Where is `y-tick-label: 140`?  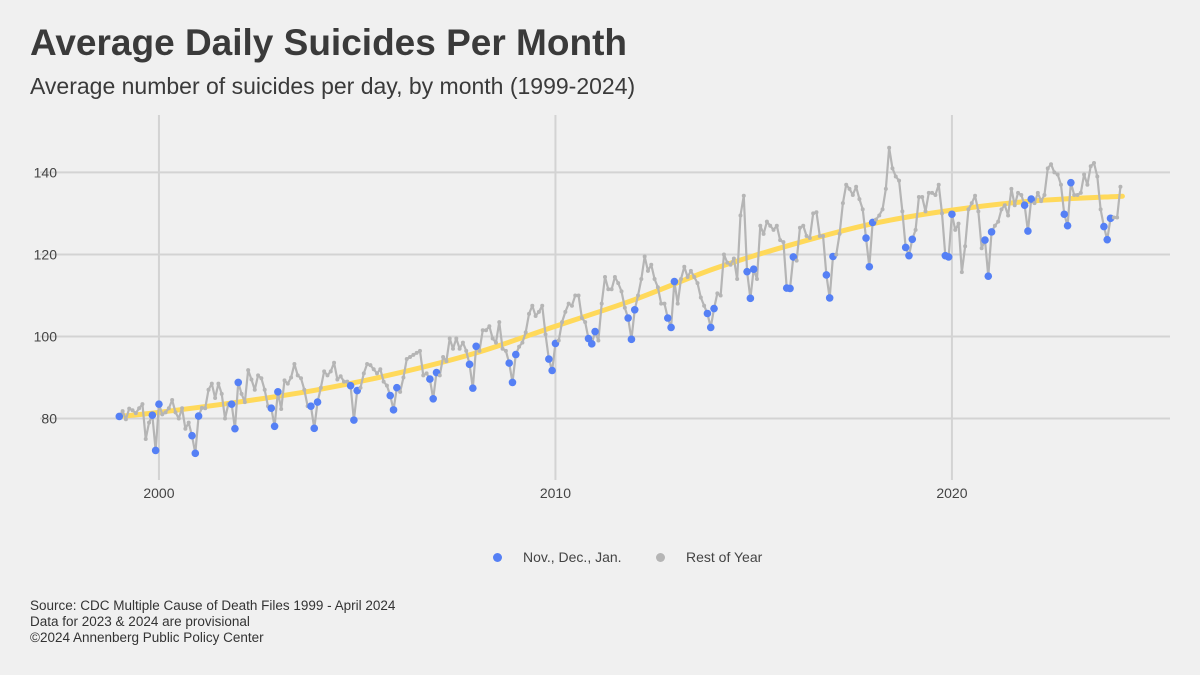
y-tick-label: 140 is located at coordinates (46, 172).